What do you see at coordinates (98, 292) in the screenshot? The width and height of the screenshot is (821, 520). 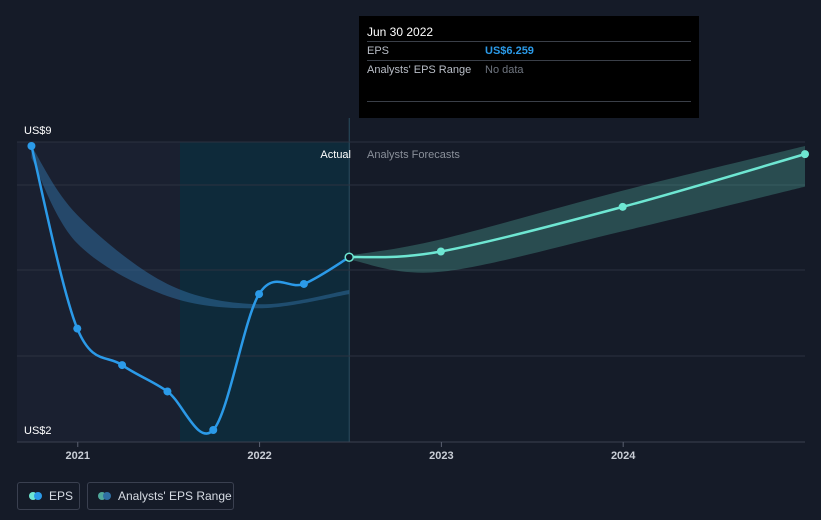 I see `past-band` at bounding box center [98, 292].